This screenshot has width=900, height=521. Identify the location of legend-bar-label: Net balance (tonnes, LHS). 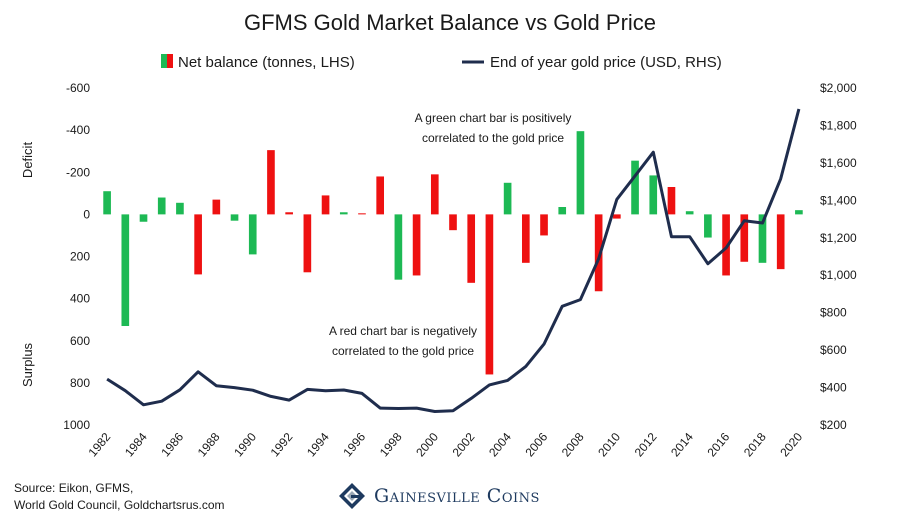
(266, 62).